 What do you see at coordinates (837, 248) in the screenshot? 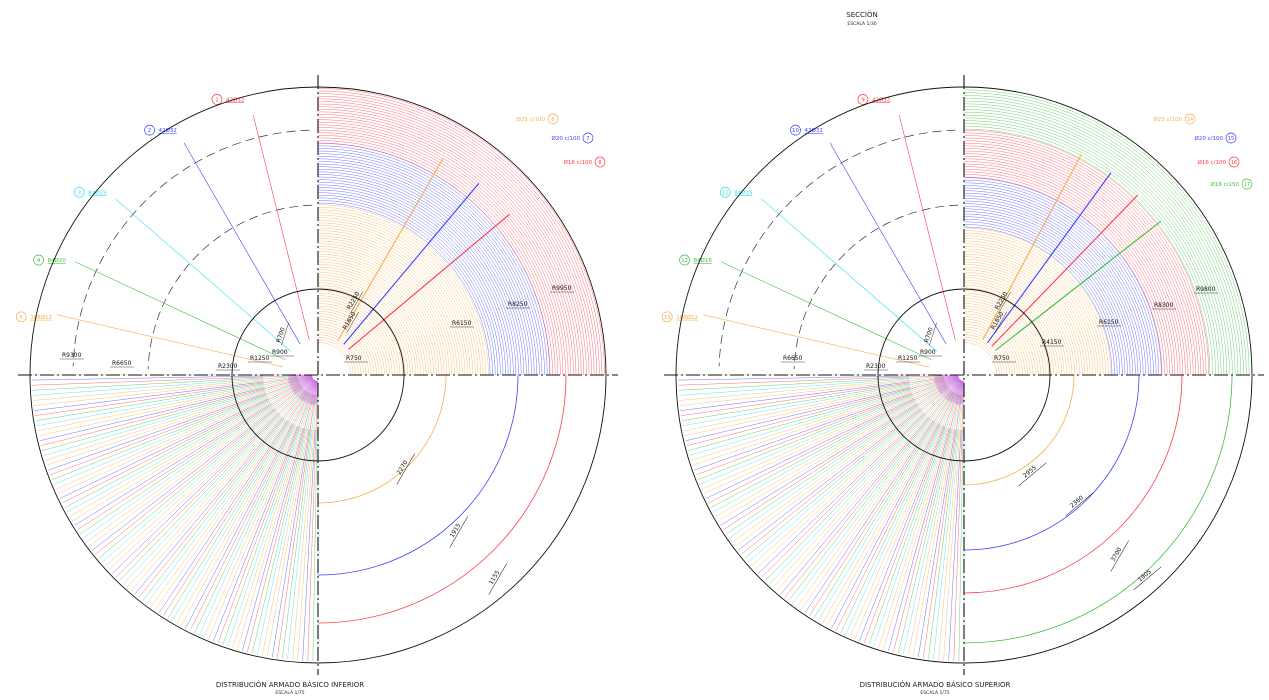
I see `dashed-arc` at bounding box center [837, 248].